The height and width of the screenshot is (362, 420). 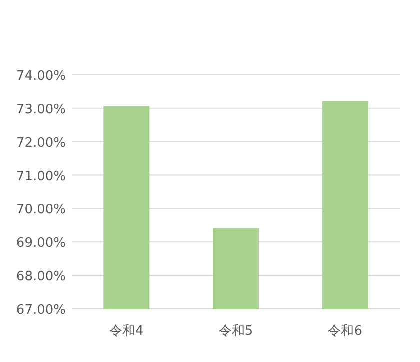 I want to click on y-tick-label: 74.00%, so click(x=41, y=76).